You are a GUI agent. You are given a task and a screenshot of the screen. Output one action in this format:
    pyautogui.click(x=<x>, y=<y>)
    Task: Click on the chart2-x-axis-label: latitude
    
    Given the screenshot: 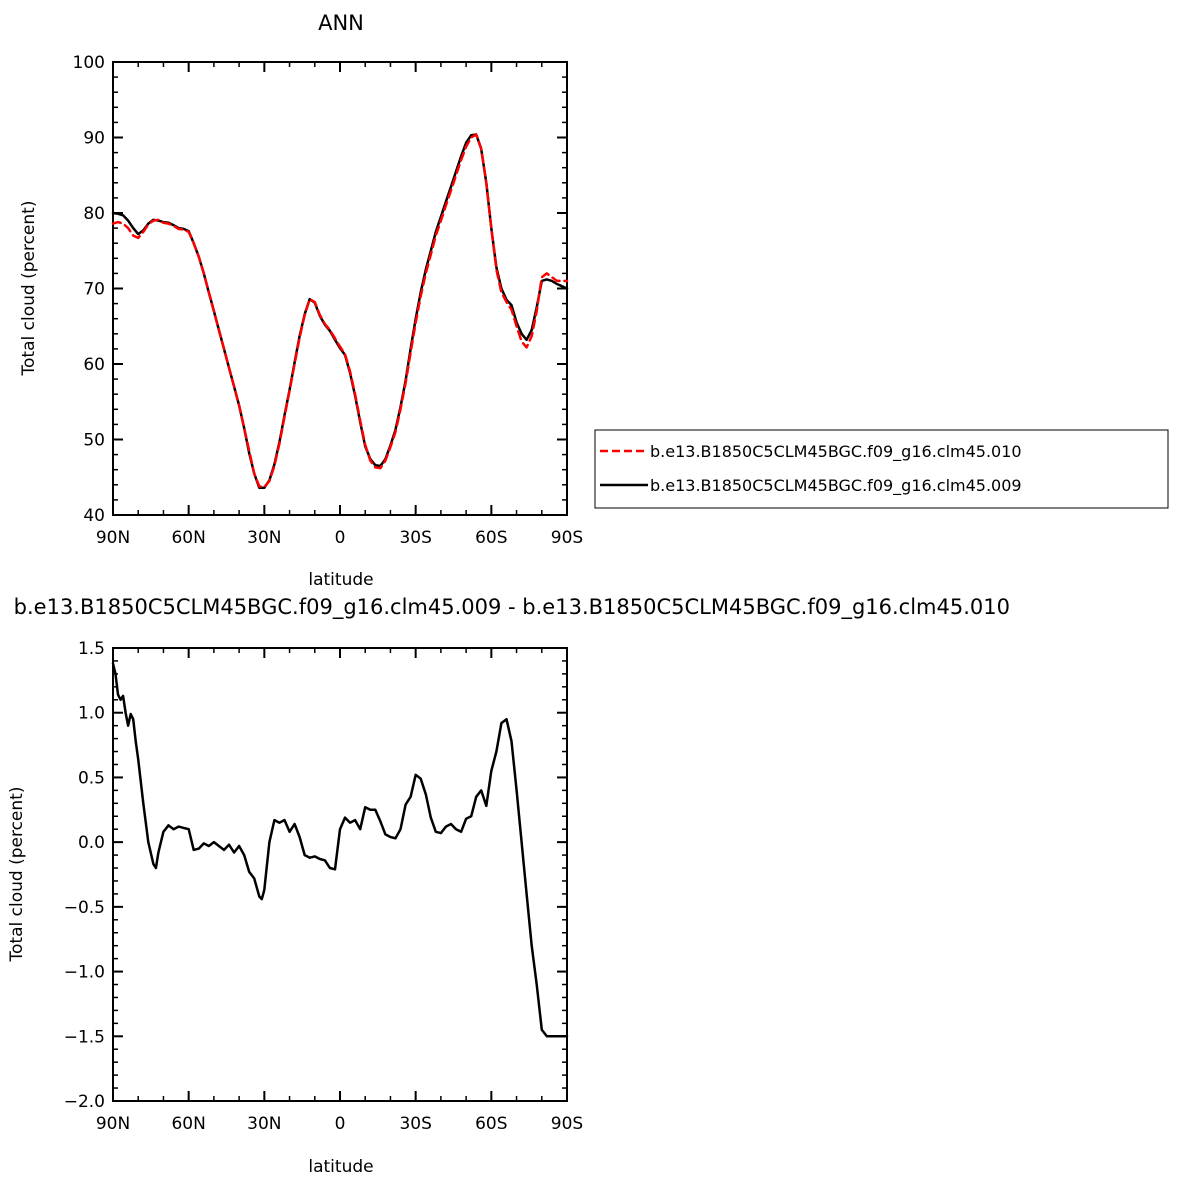 What is the action you would take?
    pyautogui.click(x=340, y=1167)
    